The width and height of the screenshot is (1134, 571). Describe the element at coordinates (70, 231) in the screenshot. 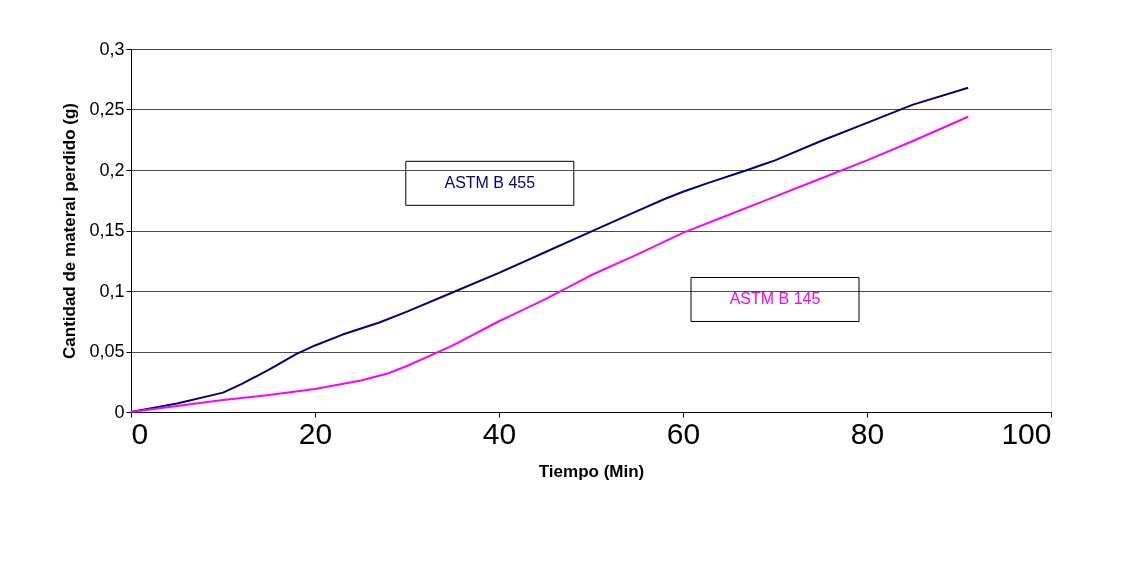

I see `y-axis-title: Cantidad de materal perdido (g)` at that location.